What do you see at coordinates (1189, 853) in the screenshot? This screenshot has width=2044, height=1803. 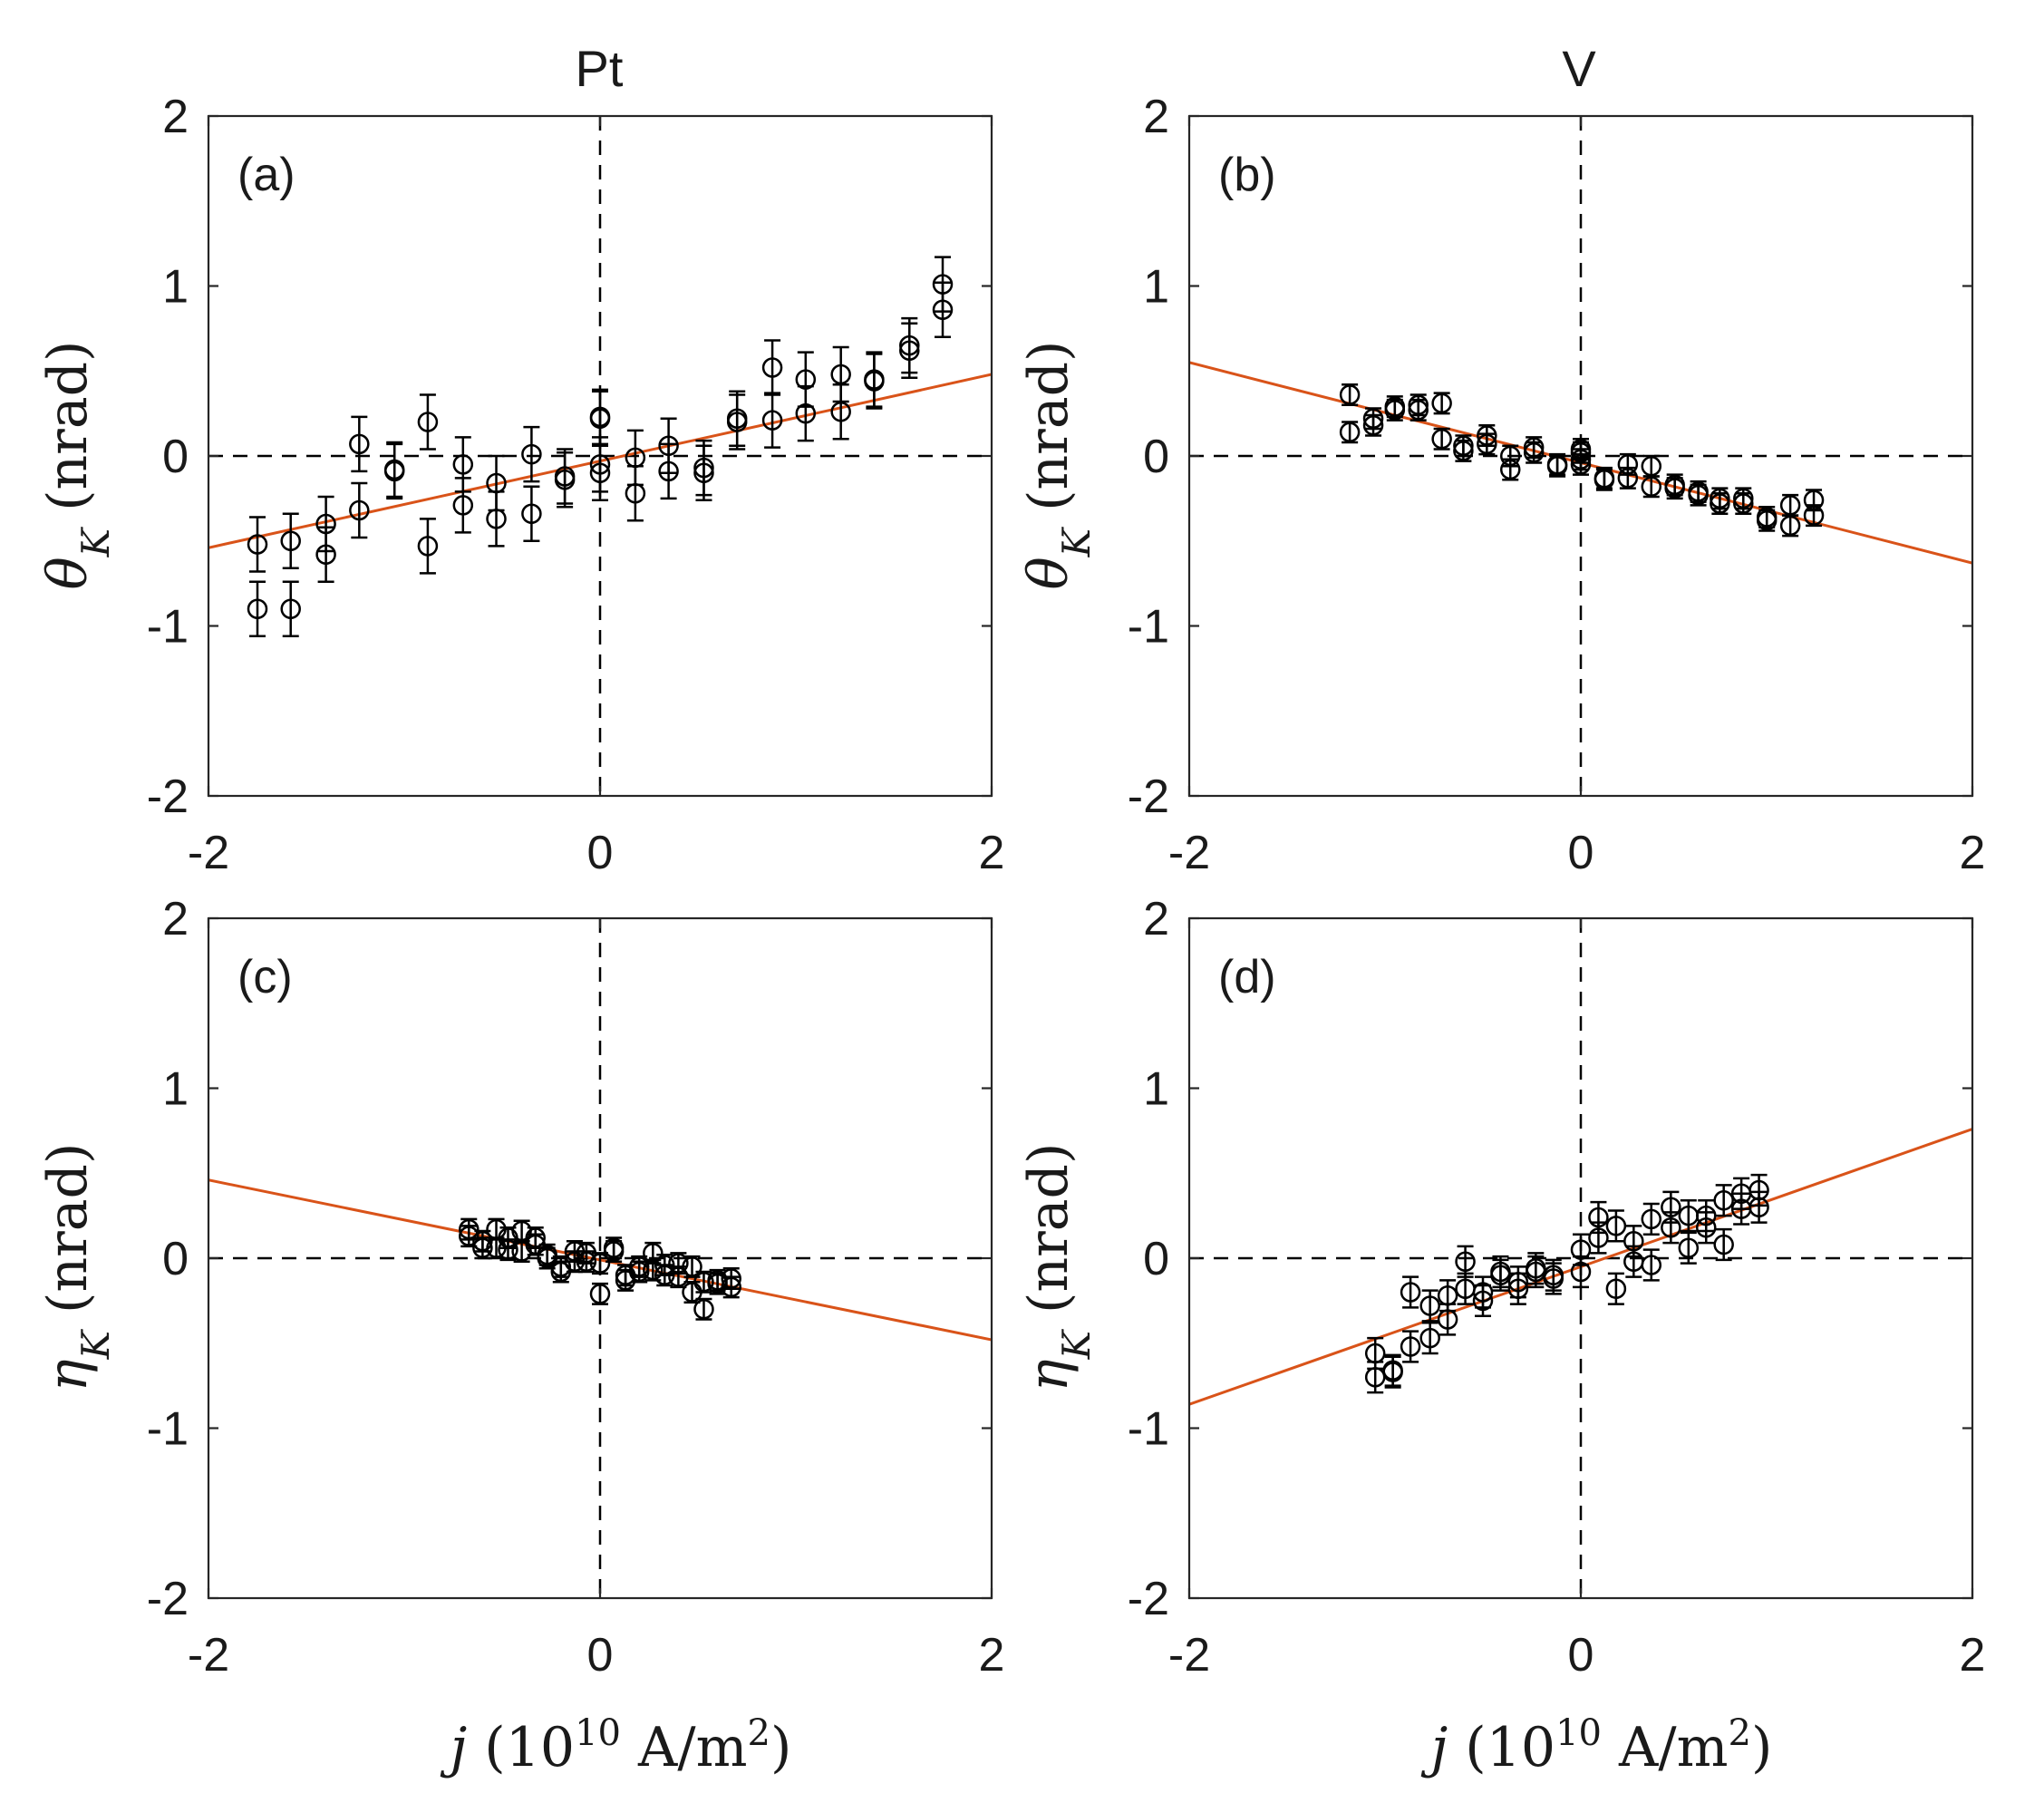 I see `x-tick-label: -2` at bounding box center [1189, 853].